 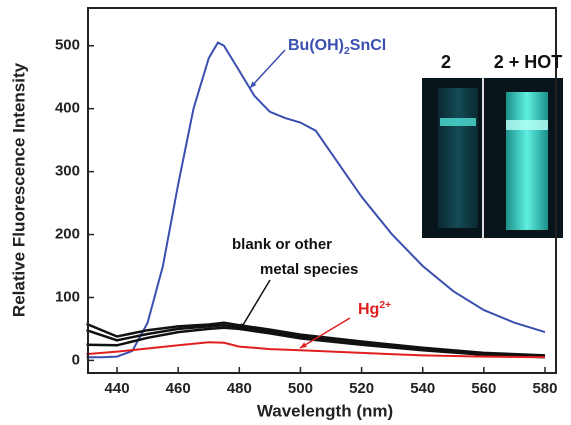 What do you see at coordinates (67, 45) in the screenshot?
I see `y-tick-label: 500` at bounding box center [67, 45].